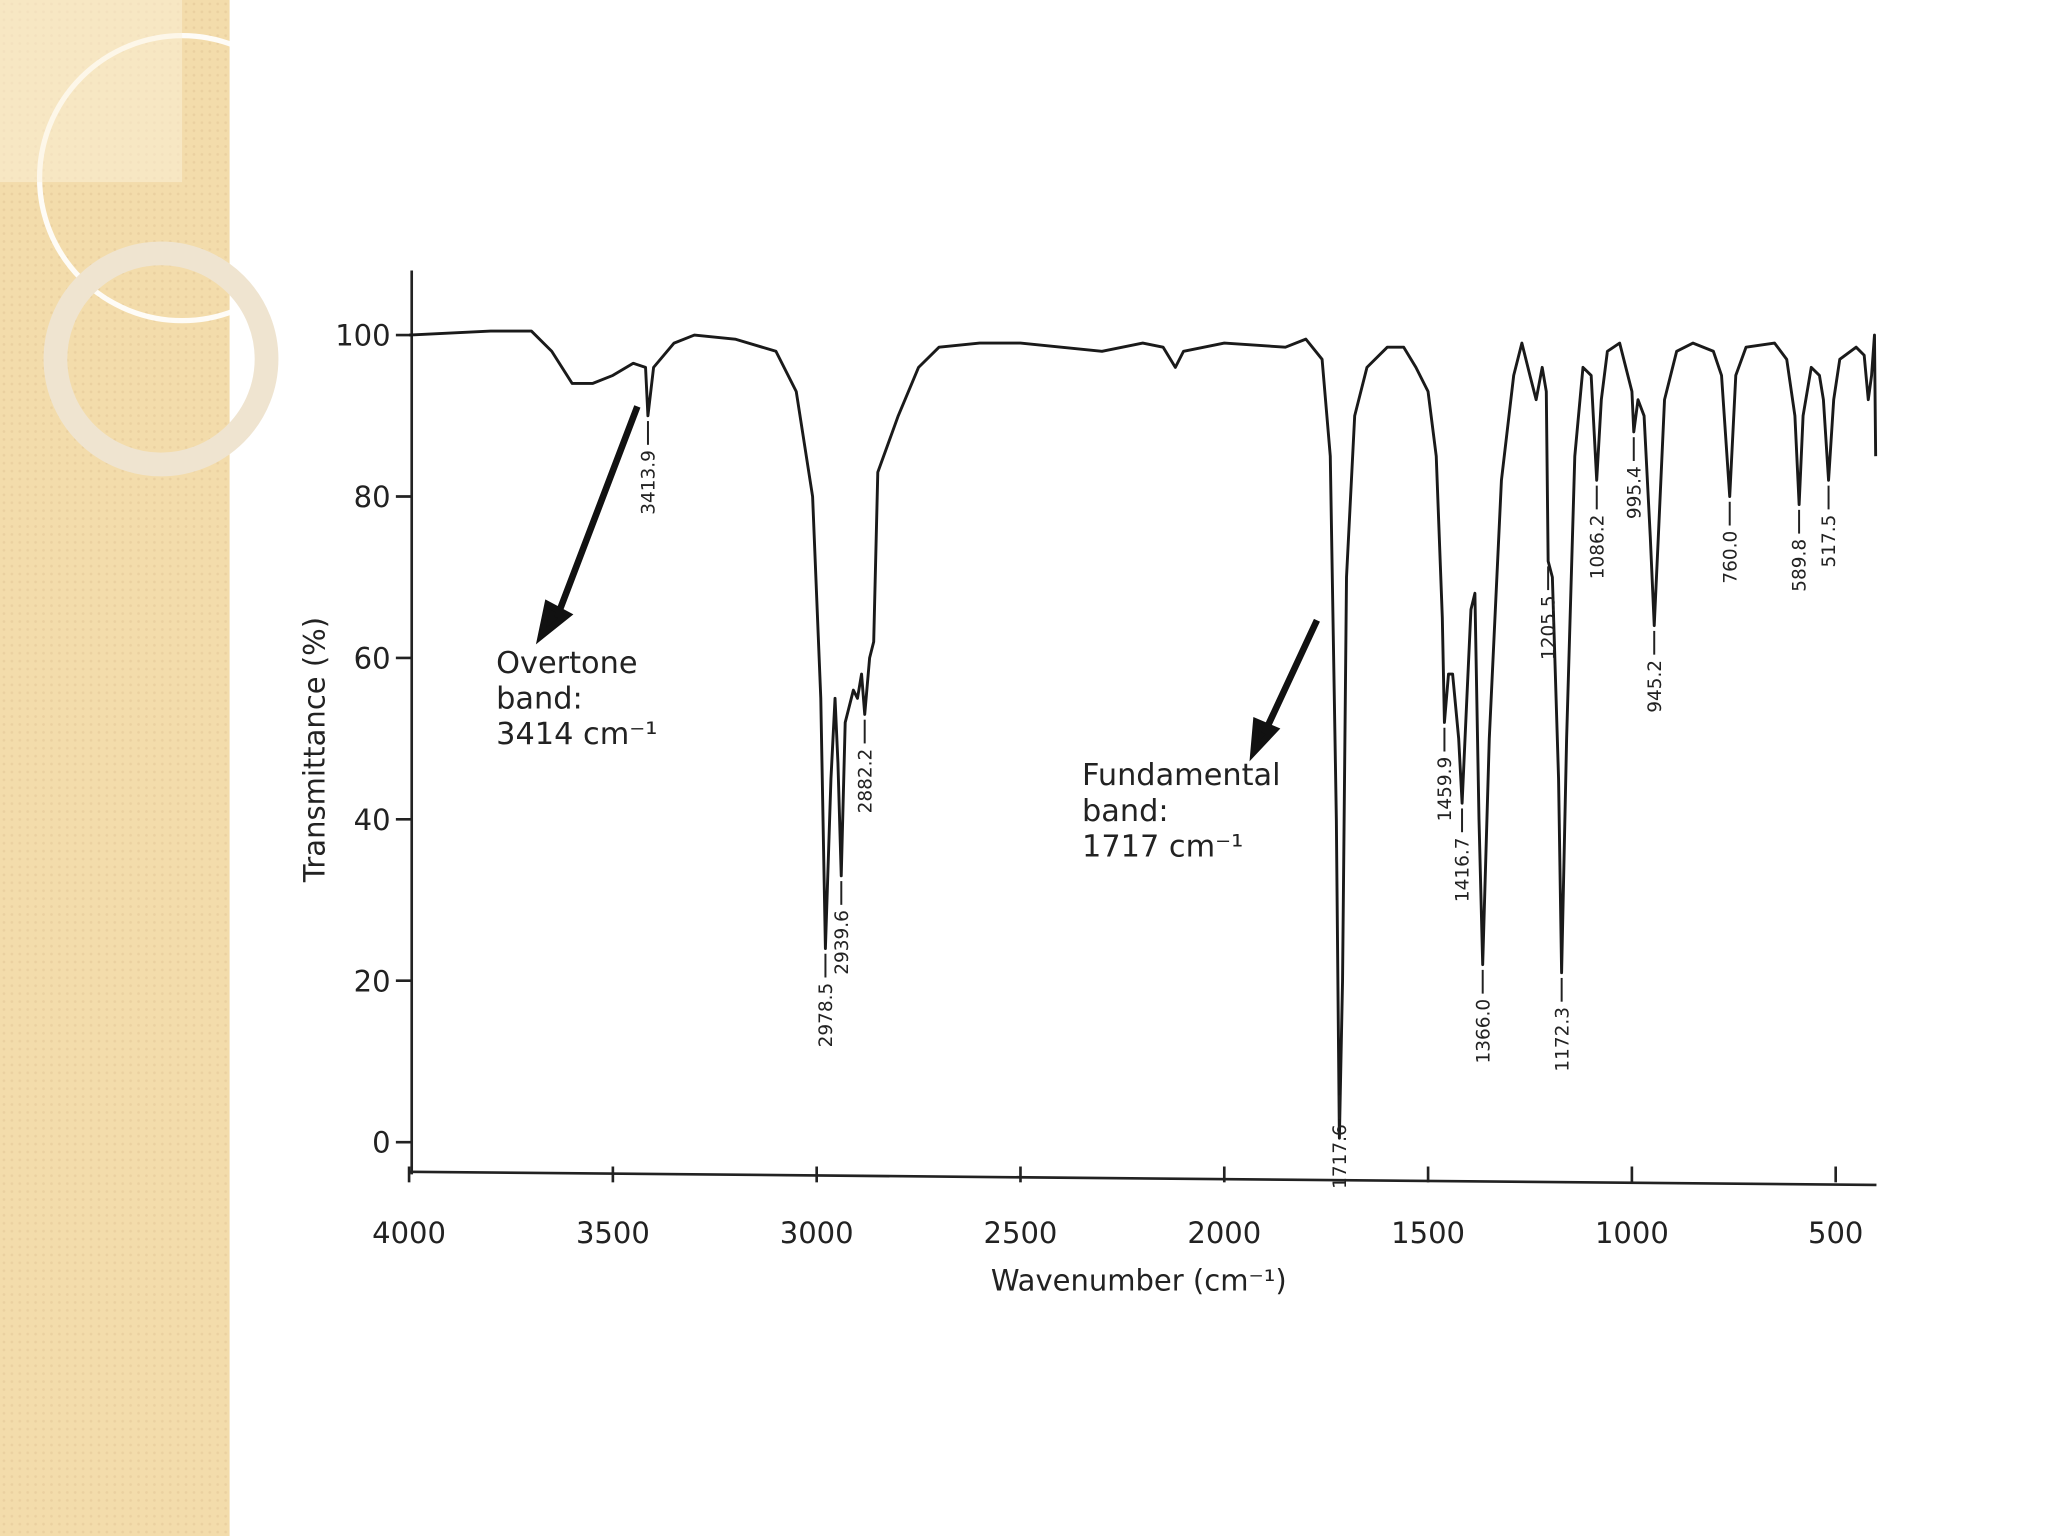 This screenshot has height=1536, width=2048. Describe the element at coordinates (817, 1233) in the screenshot. I see `x-tick-label: 3000` at that location.